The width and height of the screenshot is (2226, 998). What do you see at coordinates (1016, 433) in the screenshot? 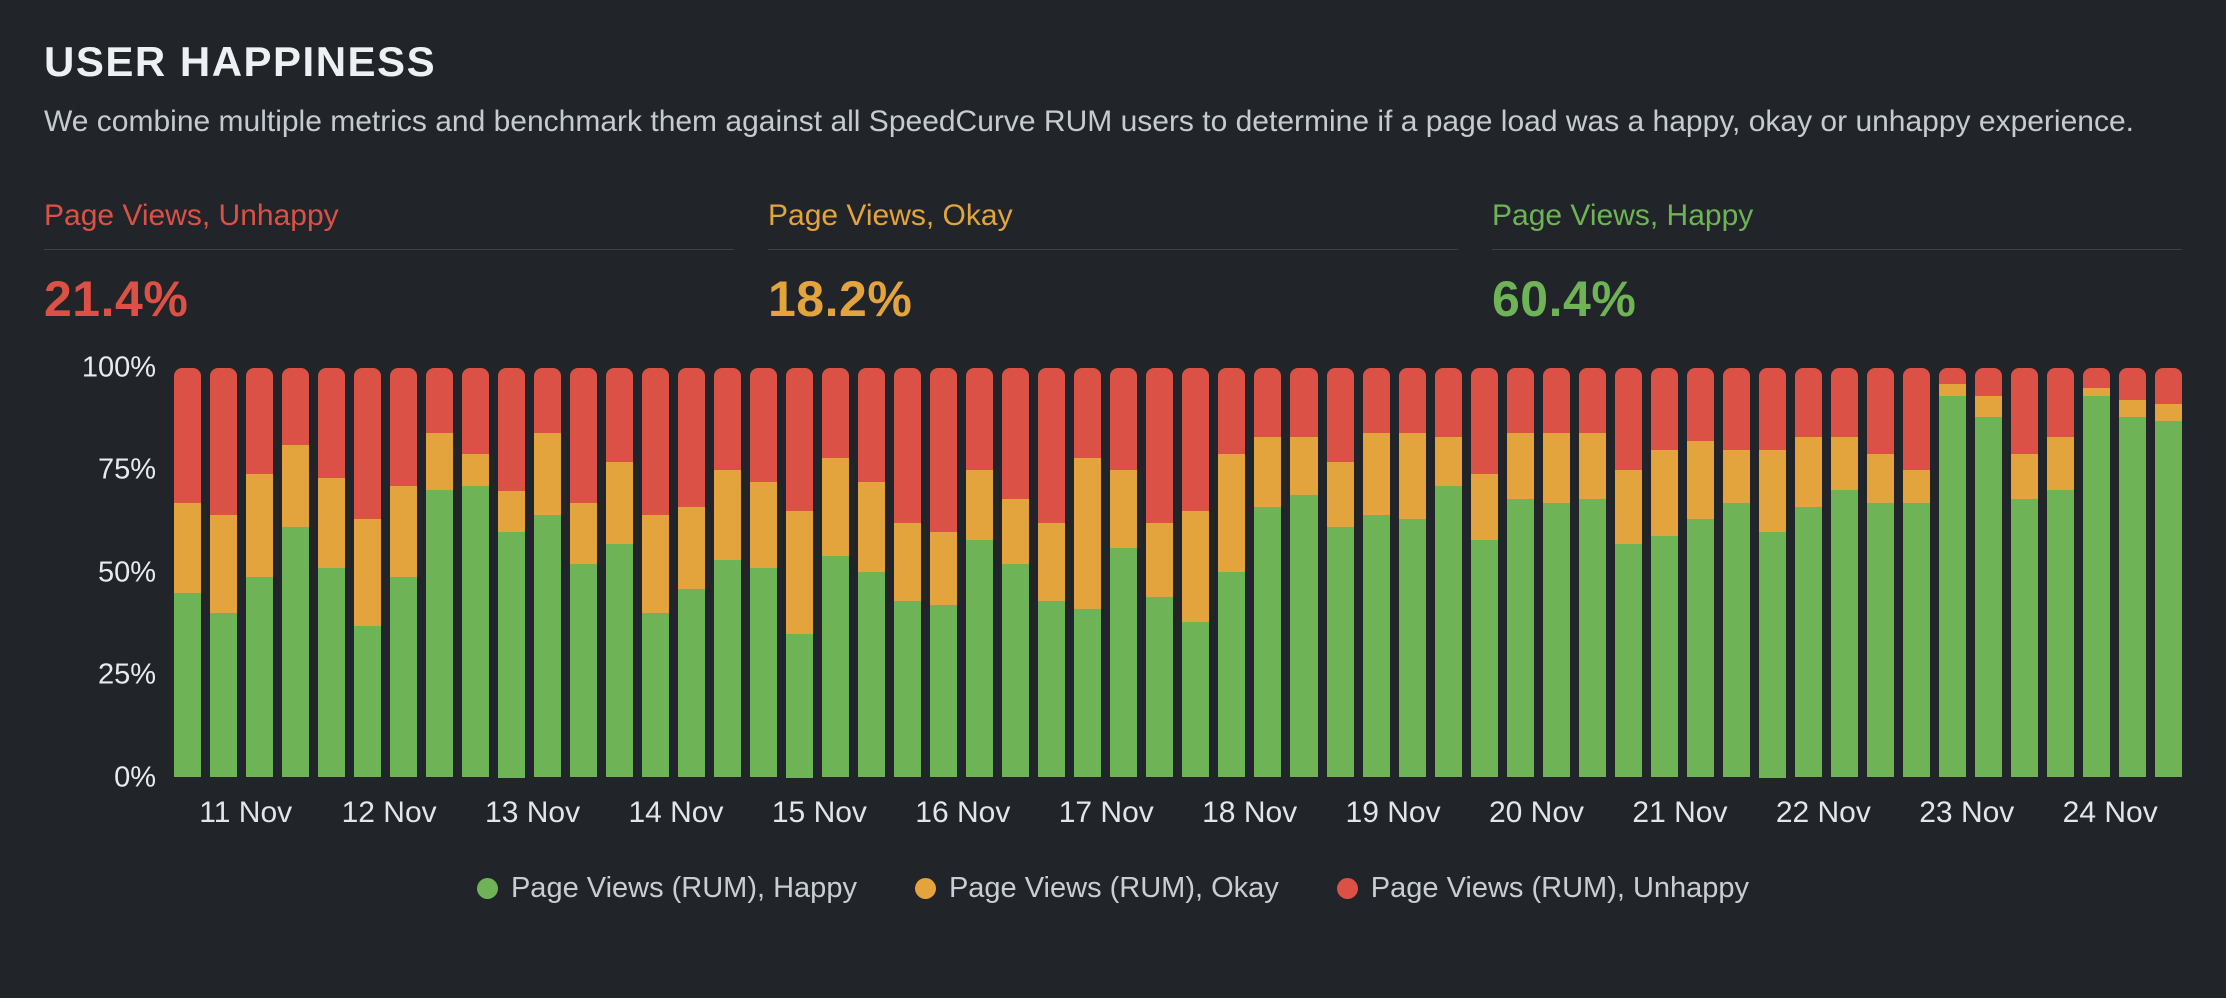
I see `bar-24-segment-unhappy` at bounding box center [1016, 433].